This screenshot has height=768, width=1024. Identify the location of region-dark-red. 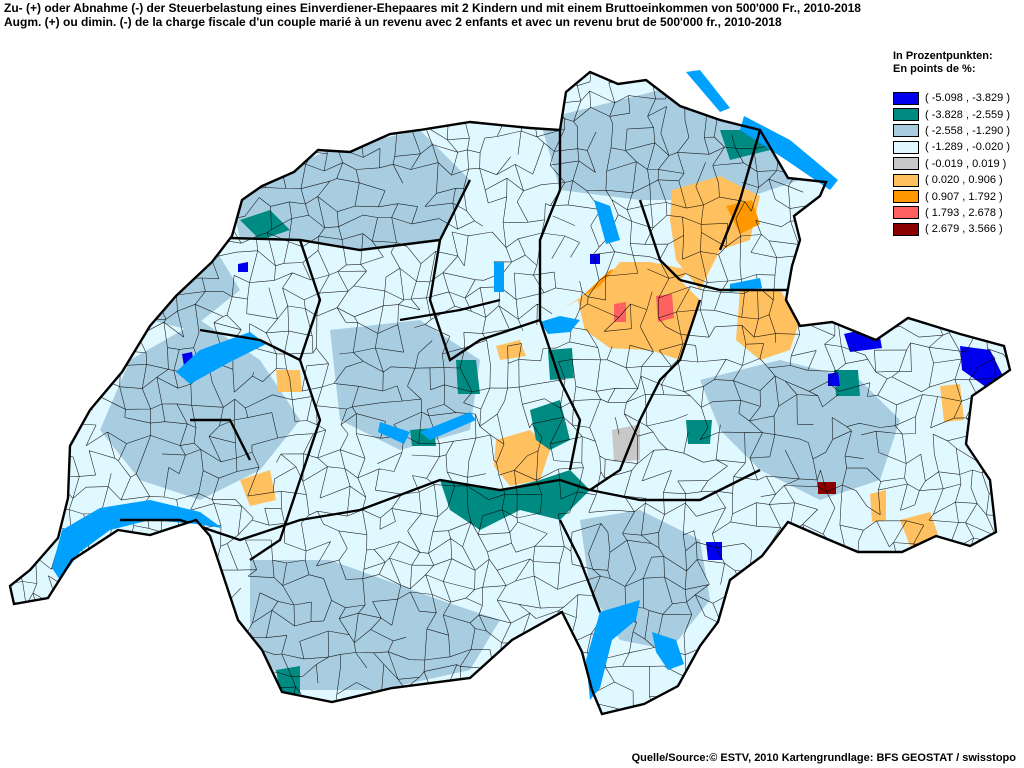
(827, 488).